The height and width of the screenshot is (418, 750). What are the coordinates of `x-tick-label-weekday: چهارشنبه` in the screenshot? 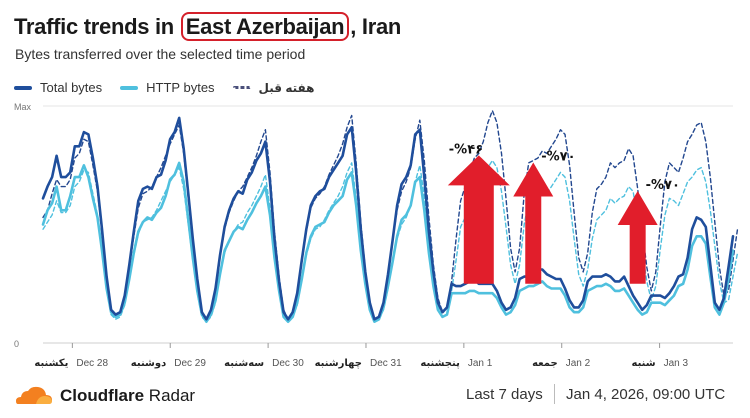 It's located at (338, 363).